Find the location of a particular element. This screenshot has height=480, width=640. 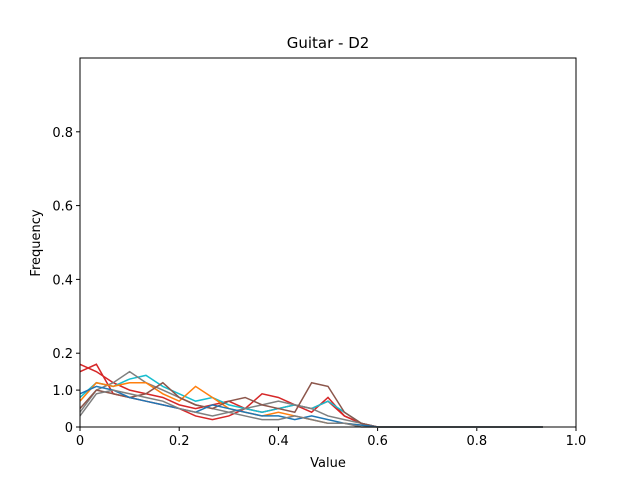

y-tick-label: 0.8 is located at coordinates (62, 133).